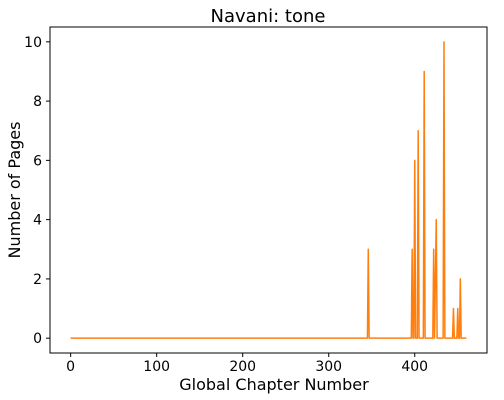  Describe the element at coordinates (156, 367) in the screenshot. I see `x-tick-label: 100` at that location.